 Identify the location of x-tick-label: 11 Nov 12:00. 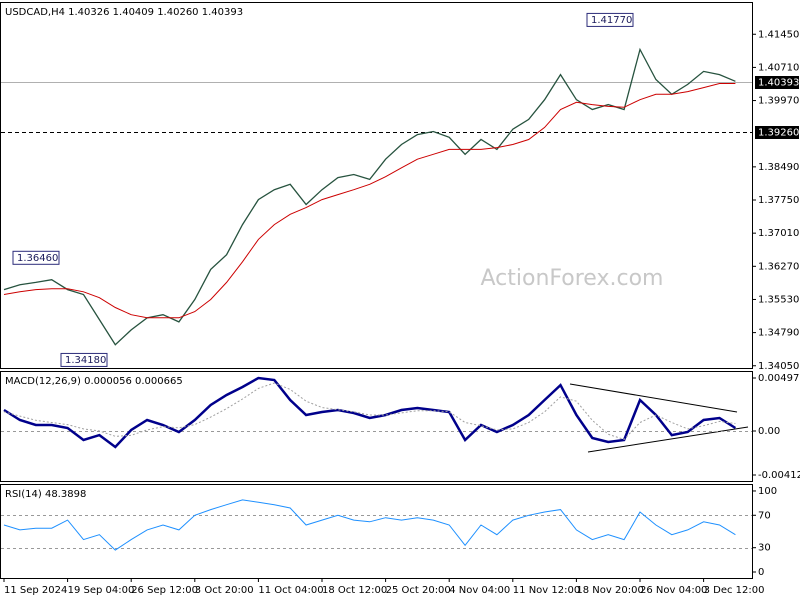
(546, 590).